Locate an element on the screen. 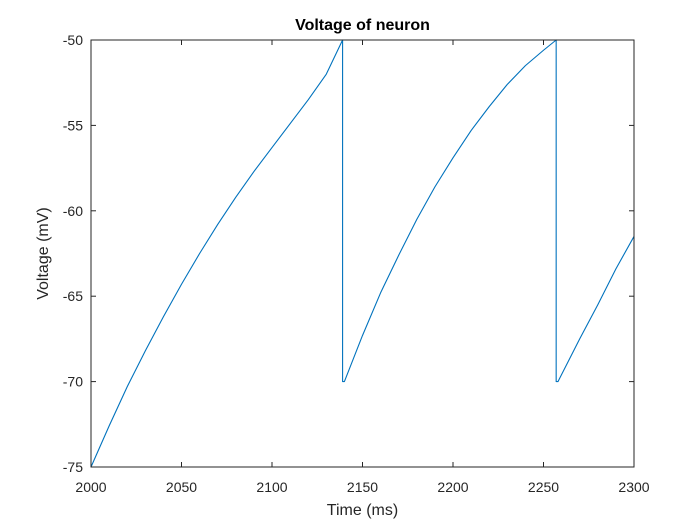 The width and height of the screenshot is (700, 525). y-tick-label: -70 is located at coordinates (73, 382).